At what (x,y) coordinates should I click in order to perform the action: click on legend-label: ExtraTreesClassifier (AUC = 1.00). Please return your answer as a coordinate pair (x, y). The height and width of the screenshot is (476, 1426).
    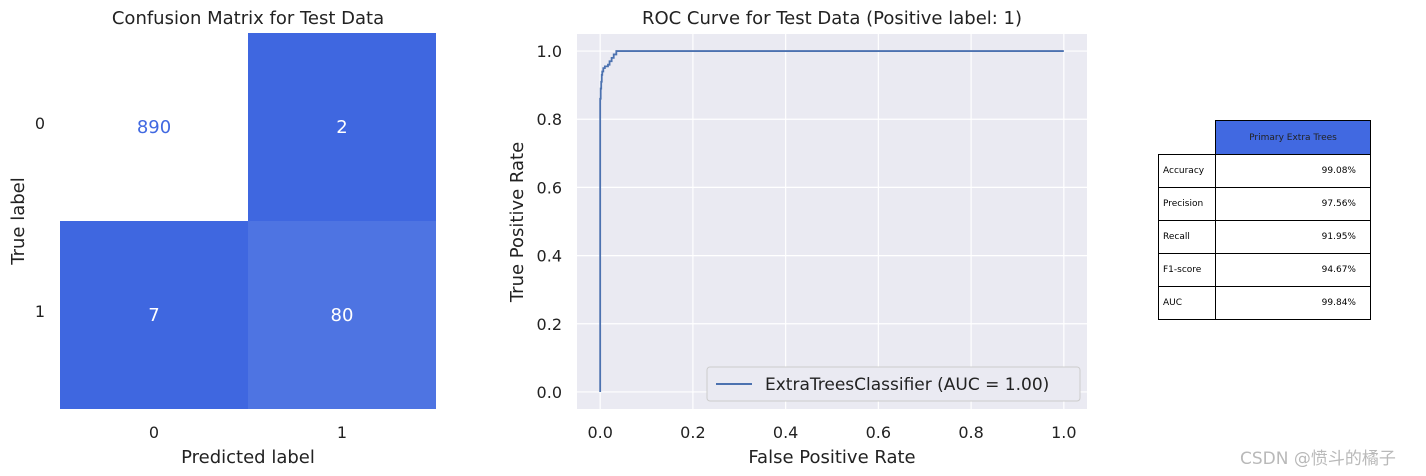
    Looking at the image, I should click on (907, 385).